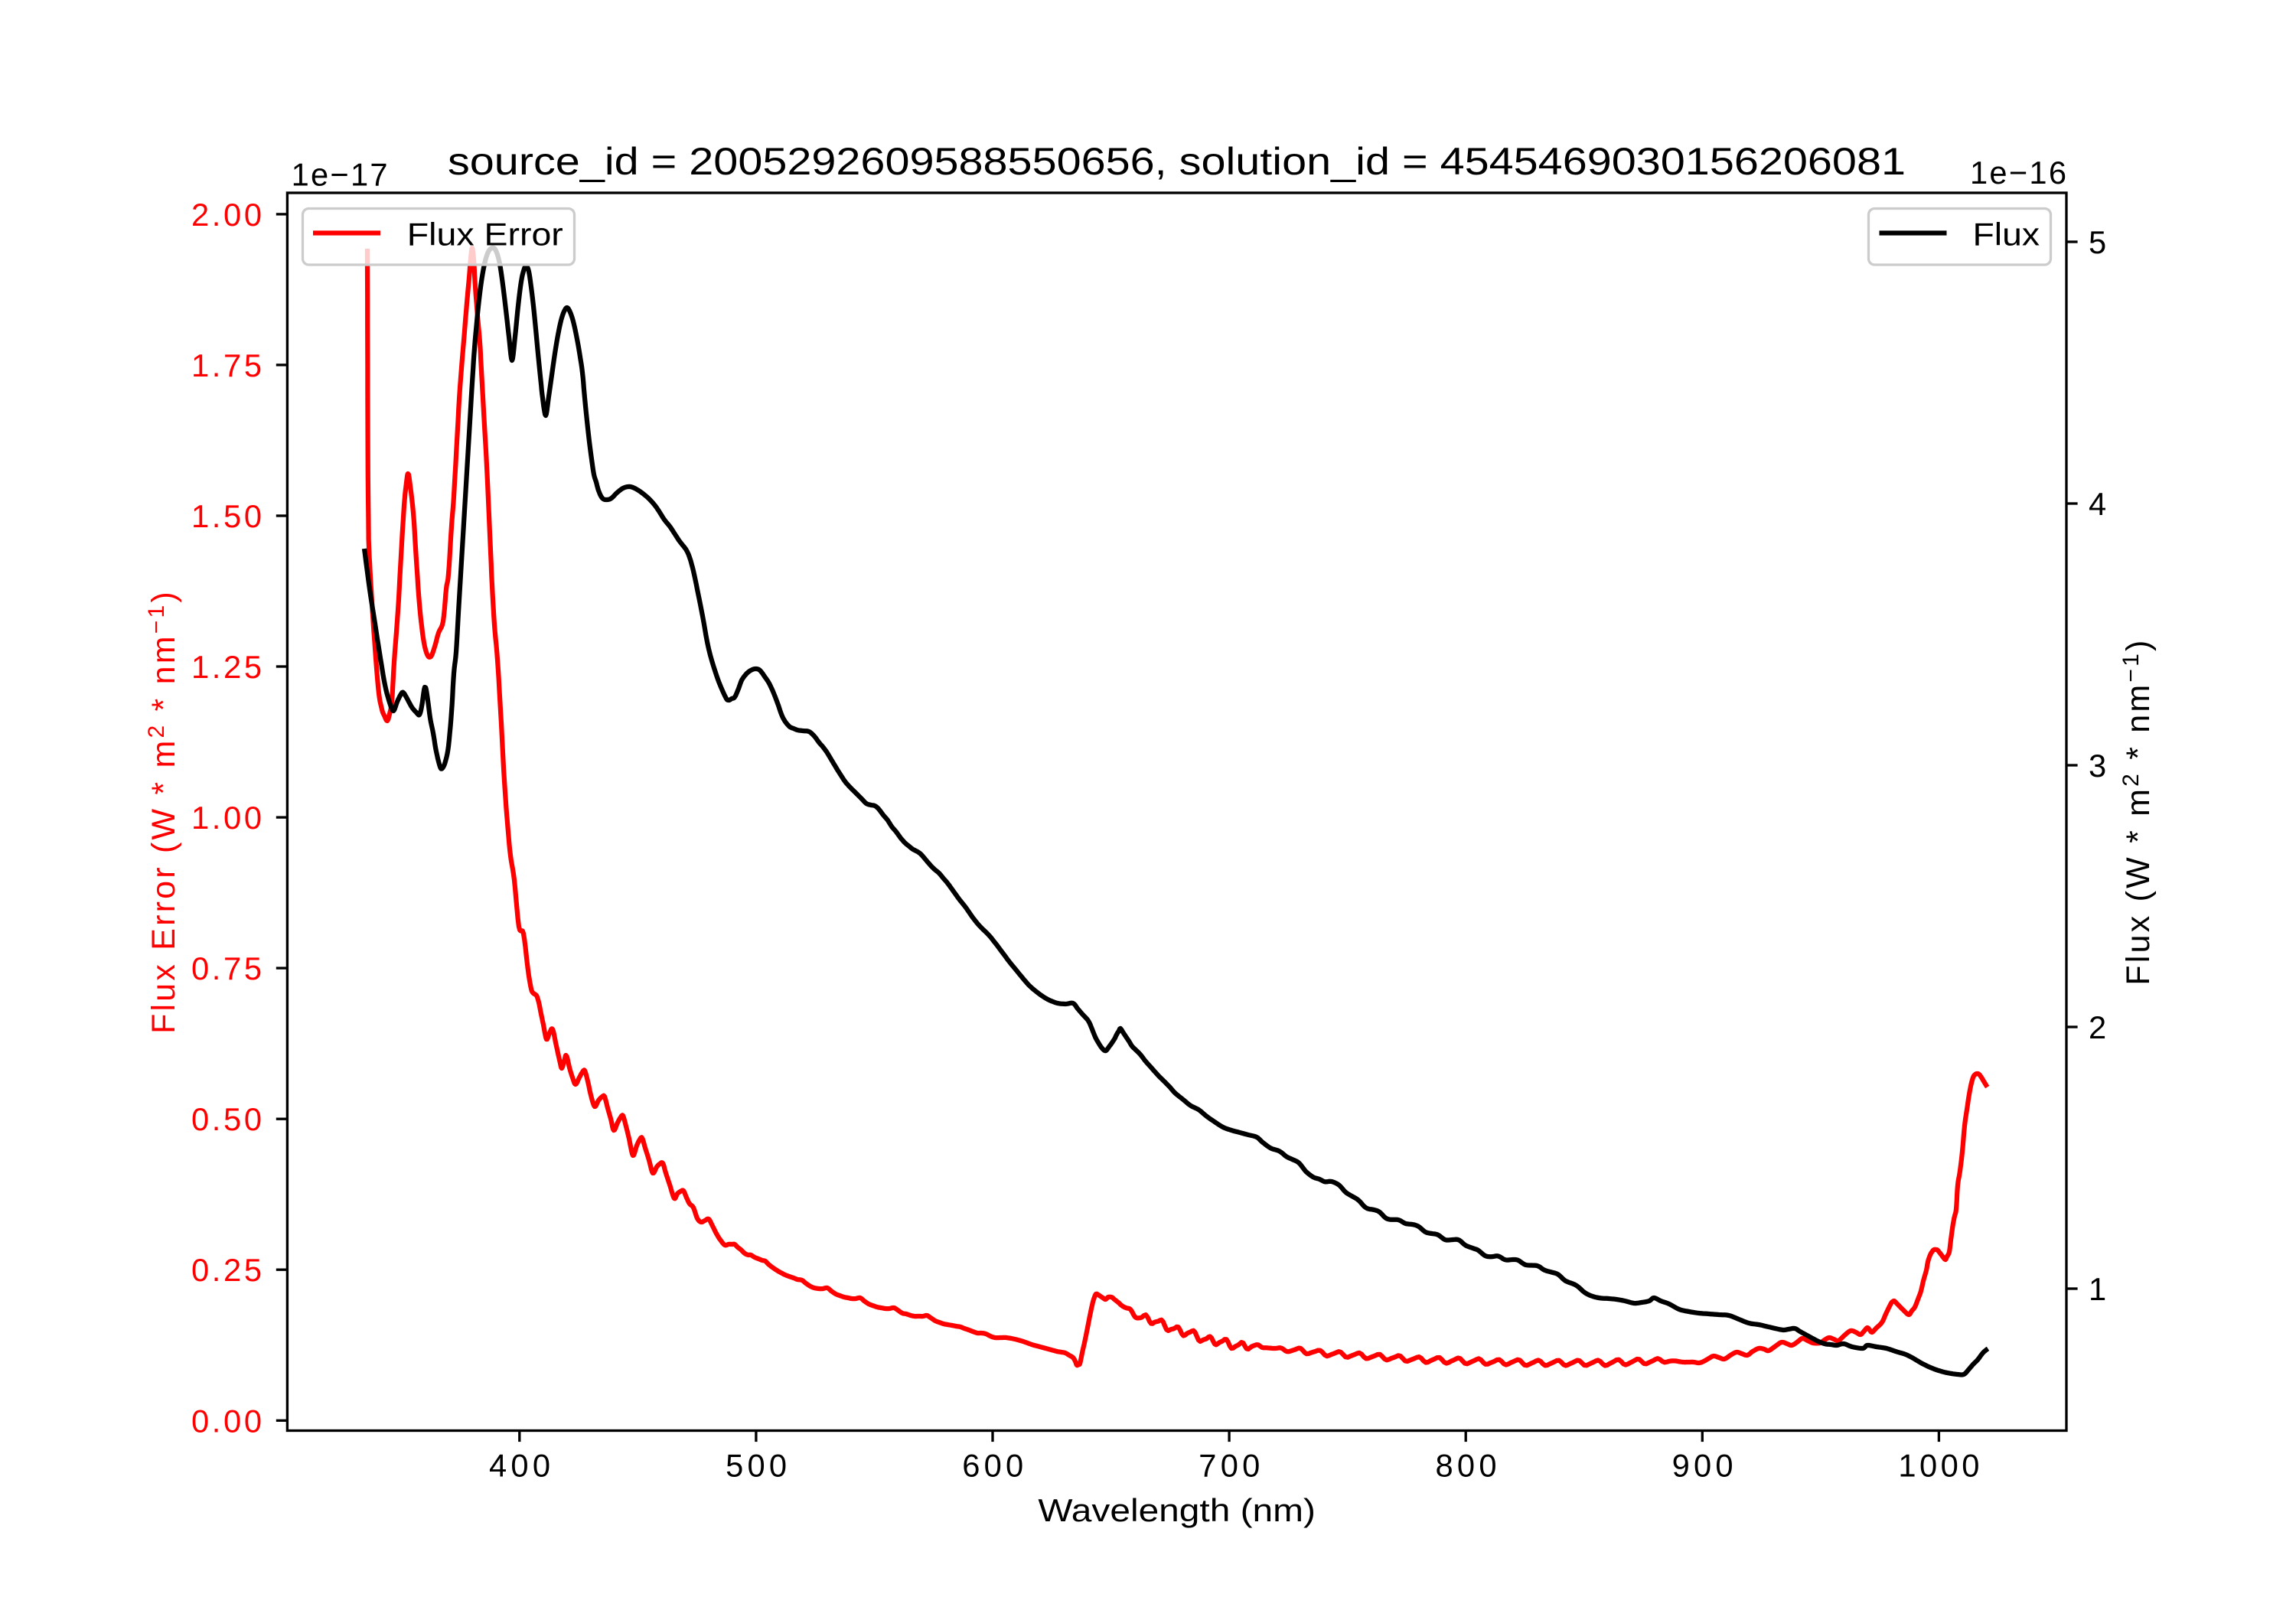 The height and width of the screenshot is (1607, 2296). Describe the element at coordinates (226, 818) in the screenshot. I see `svg-text: 1.00` at that location.